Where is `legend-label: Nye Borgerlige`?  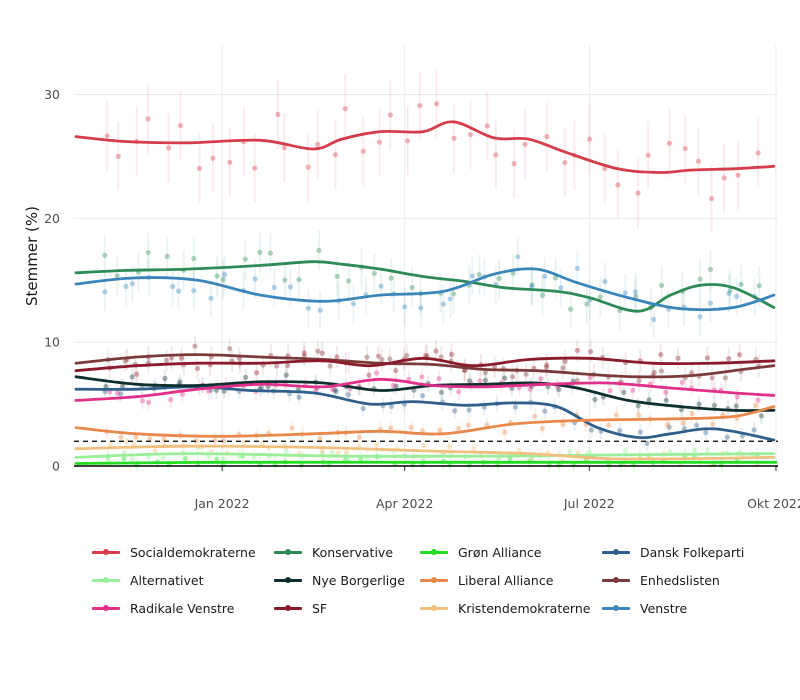
legend-label: Nye Borgerlige is located at coordinates (358, 580).